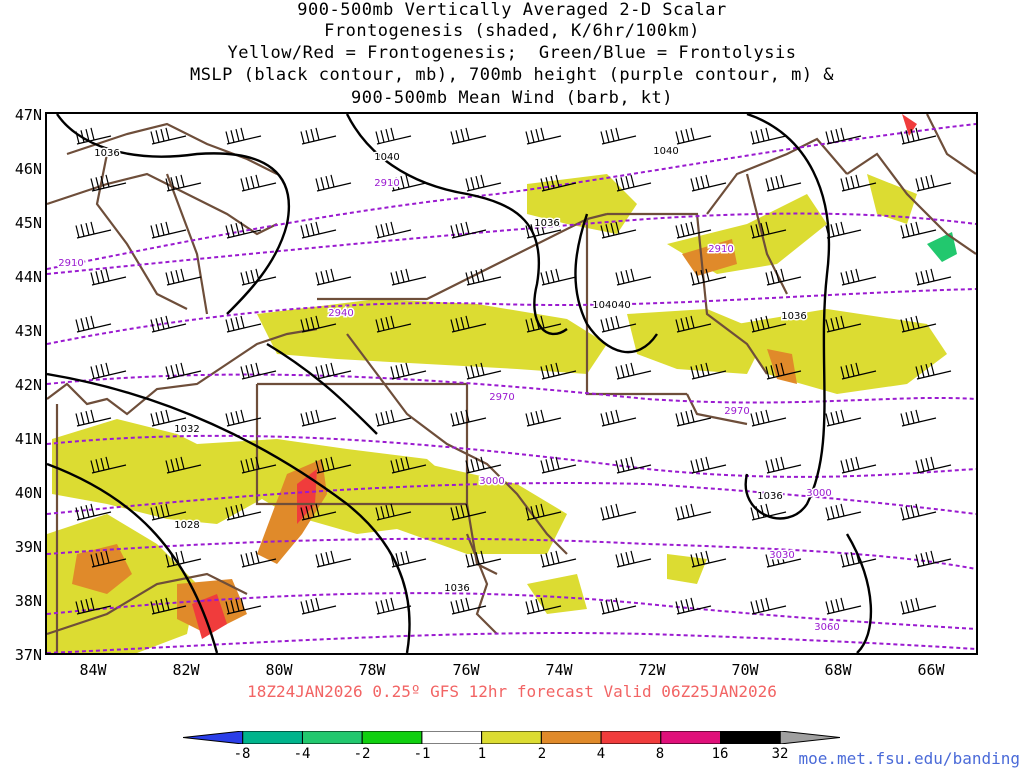  Describe the element at coordinates (482, 754) in the screenshot. I see `colorbar-label: 1` at that location.